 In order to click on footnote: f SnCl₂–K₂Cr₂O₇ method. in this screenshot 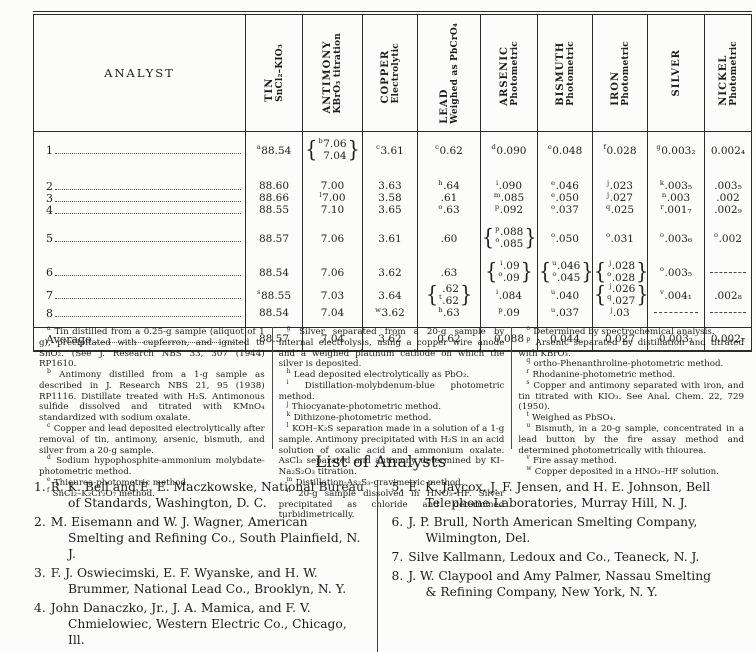, I will do `click(101, 492)`.